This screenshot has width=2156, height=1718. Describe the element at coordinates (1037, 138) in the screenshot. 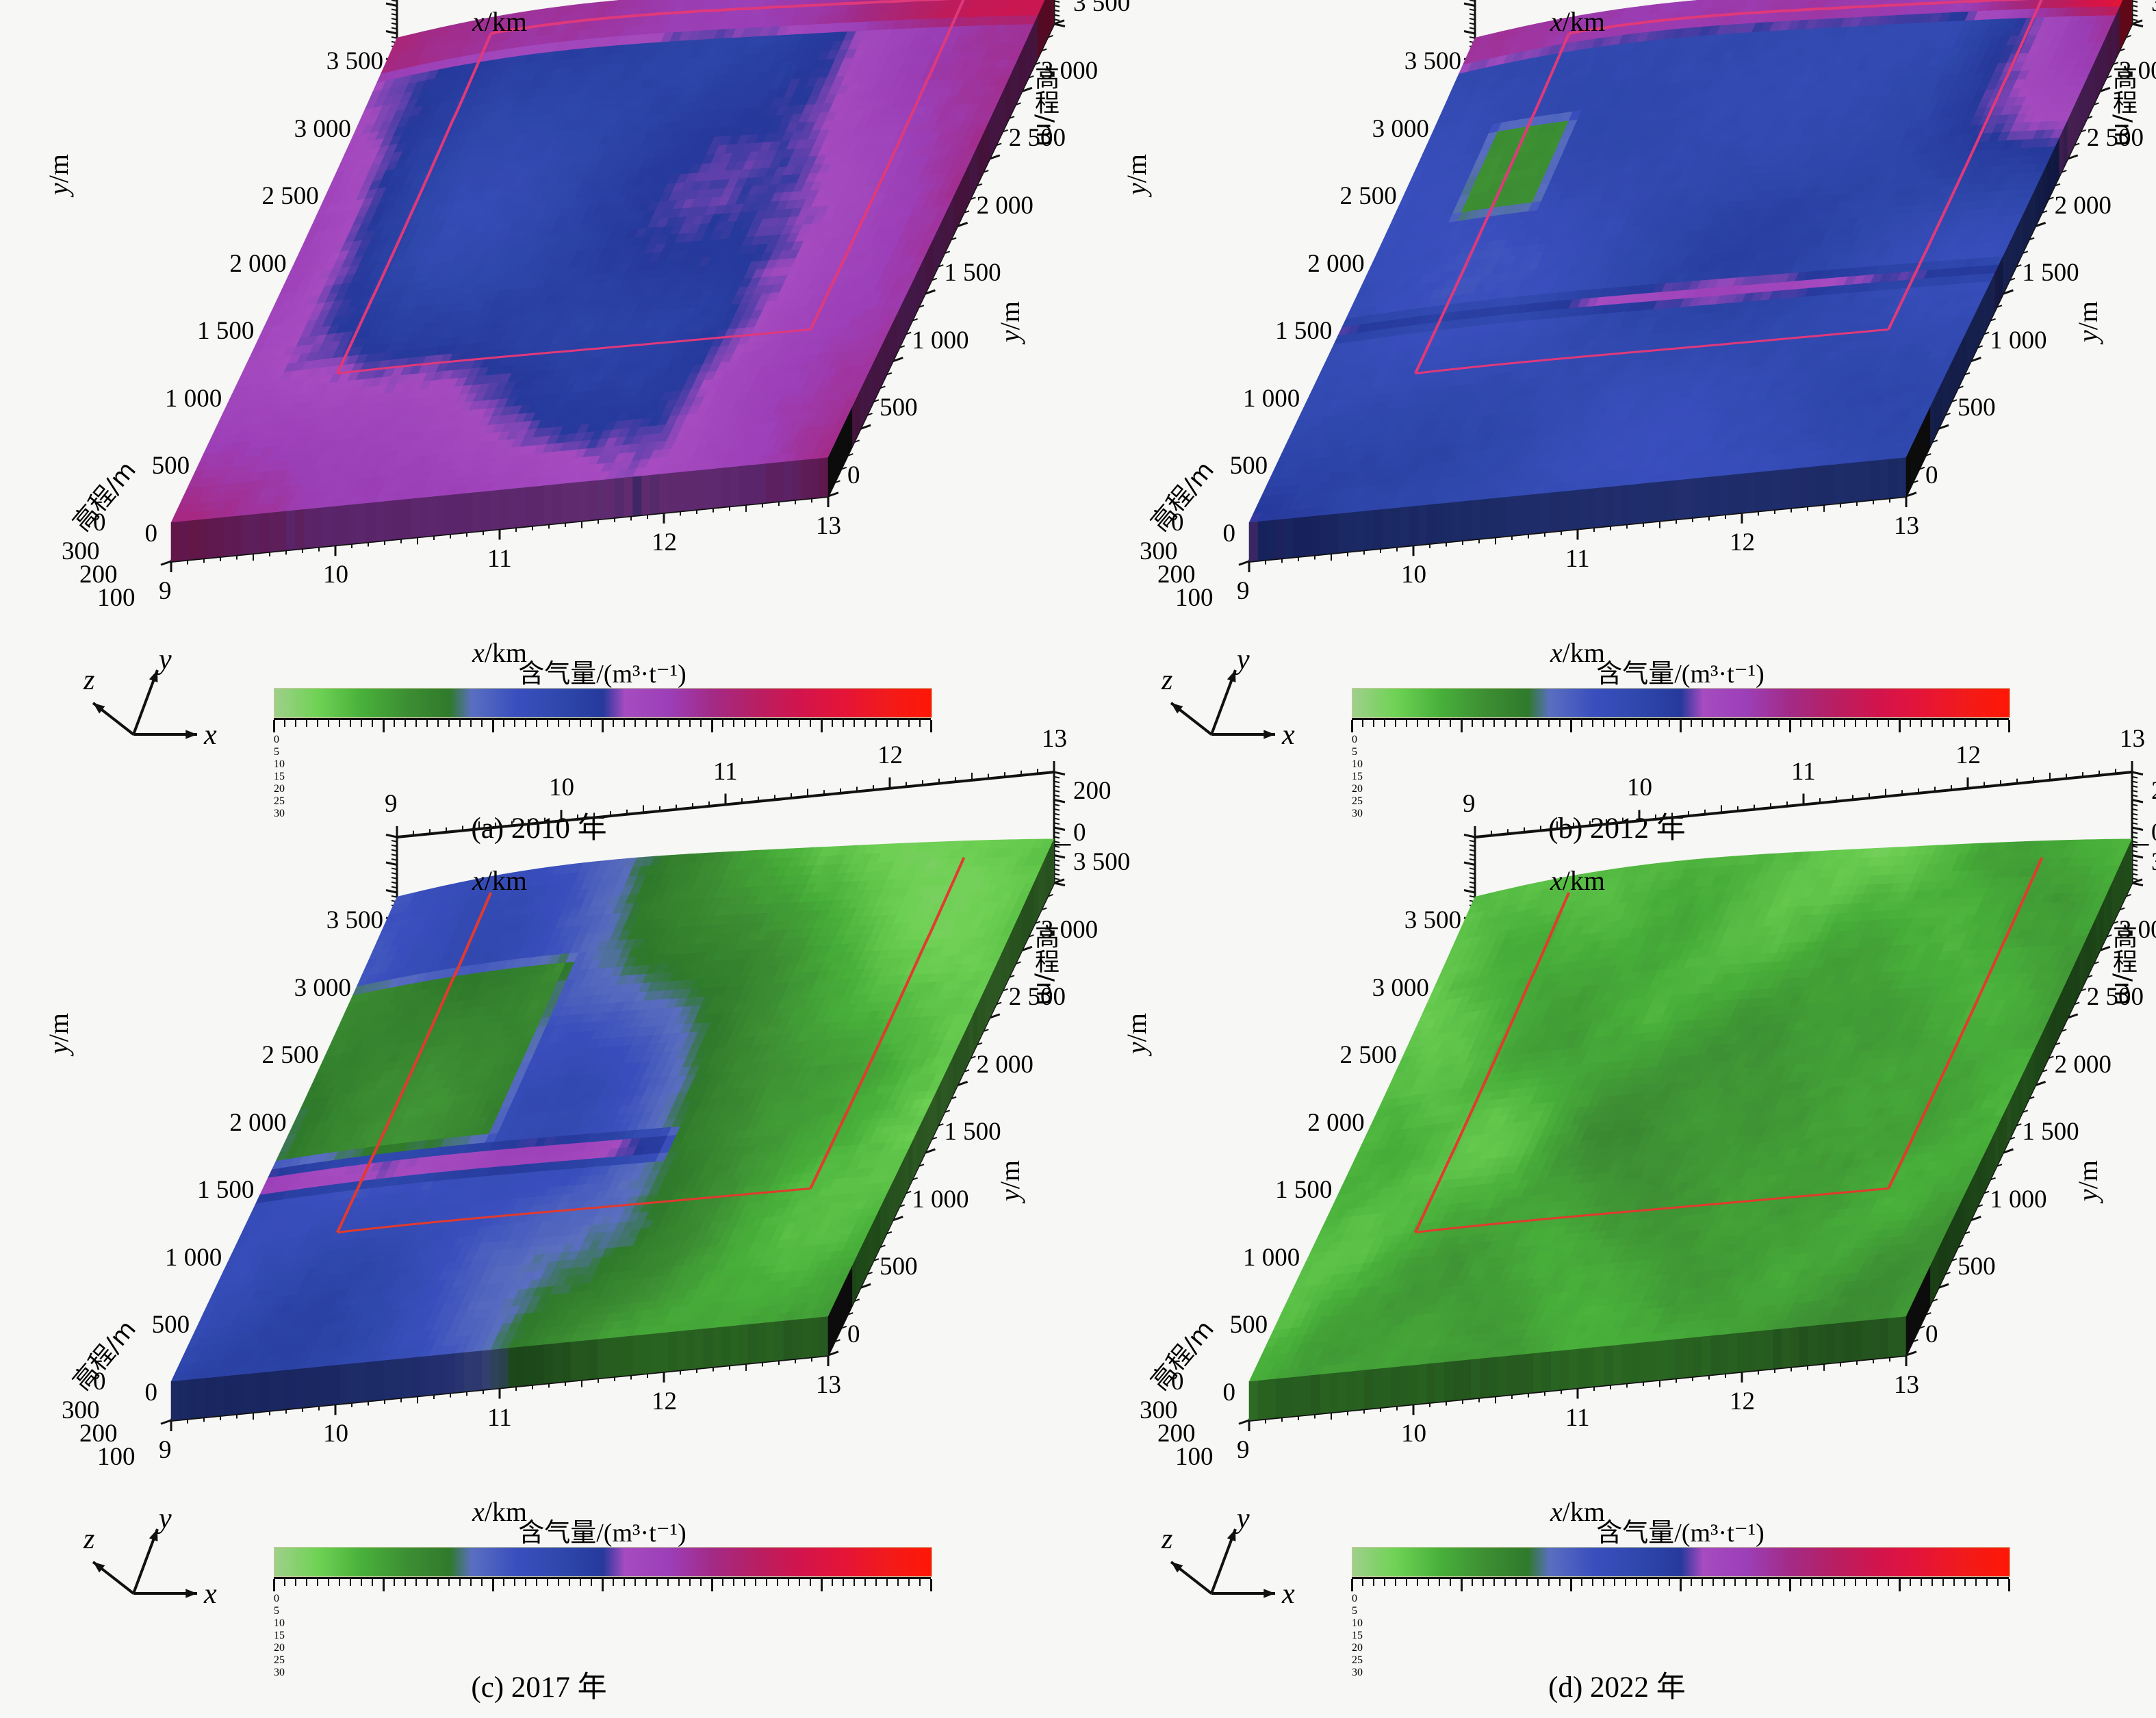

I see `y-axis-right-tick: 2 500` at that location.